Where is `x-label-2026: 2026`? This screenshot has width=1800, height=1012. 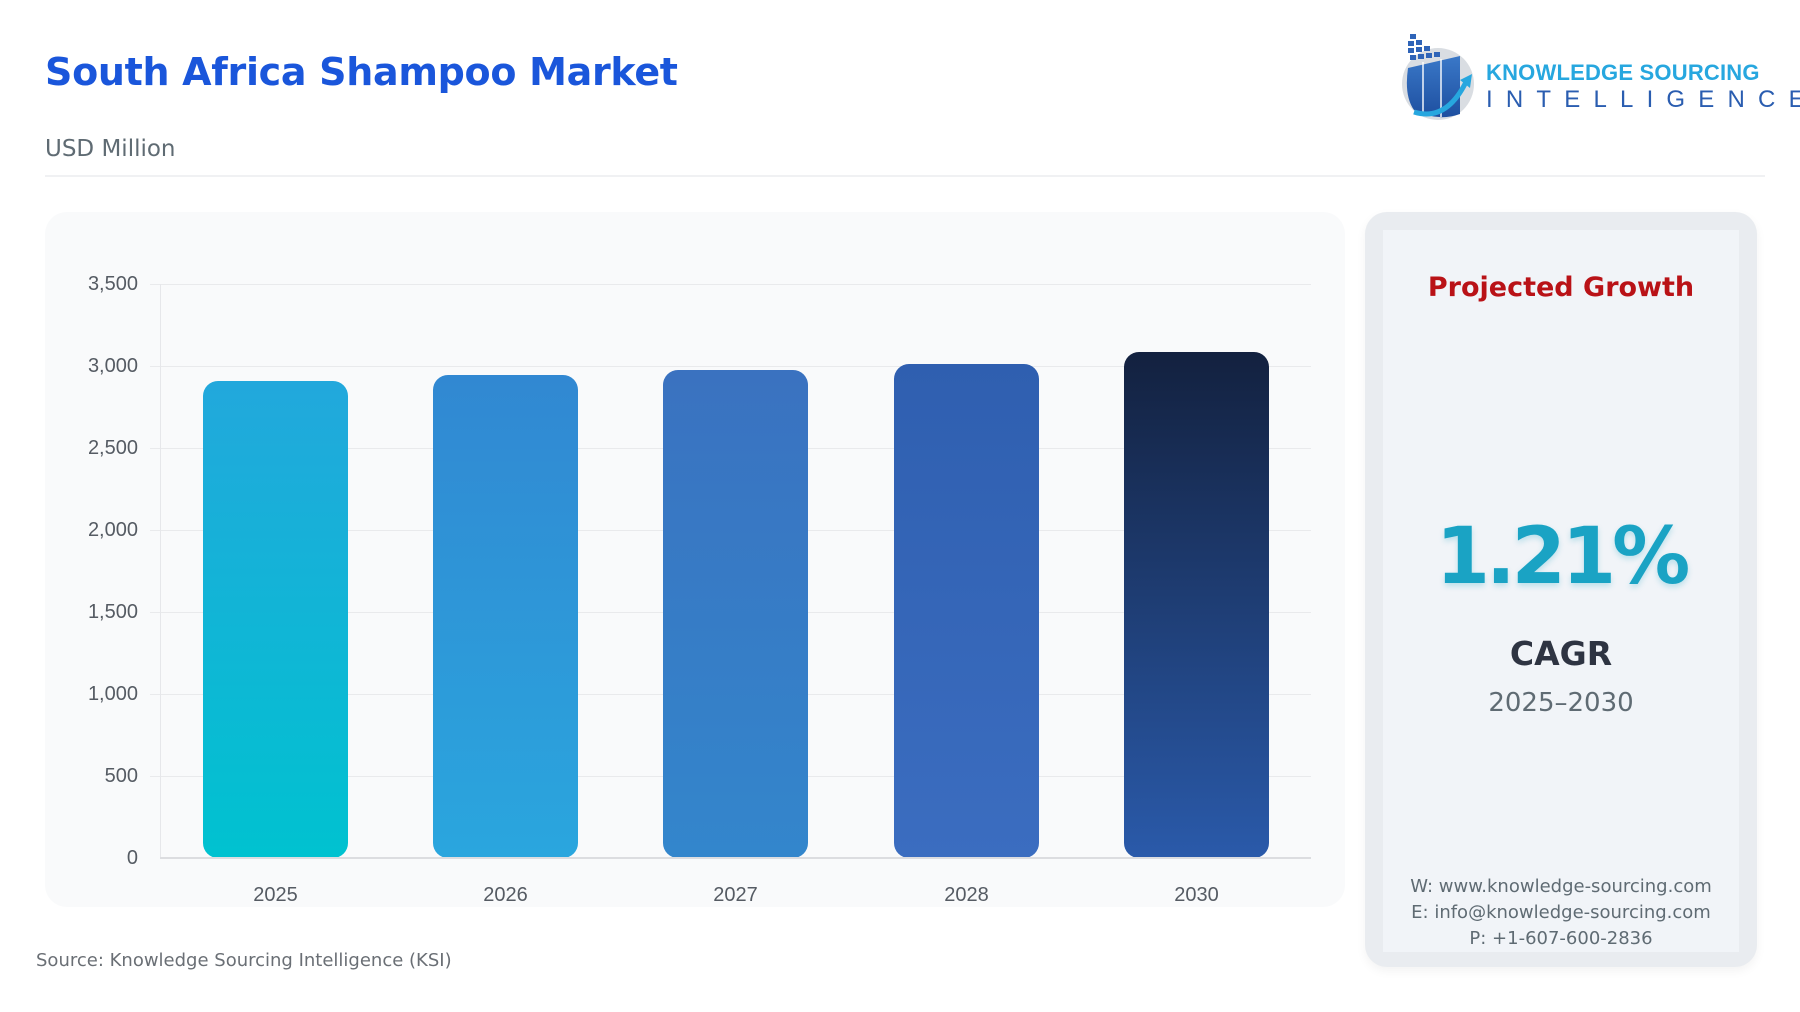 x-label-2026: 2026 is located at coordinates (505, 895).